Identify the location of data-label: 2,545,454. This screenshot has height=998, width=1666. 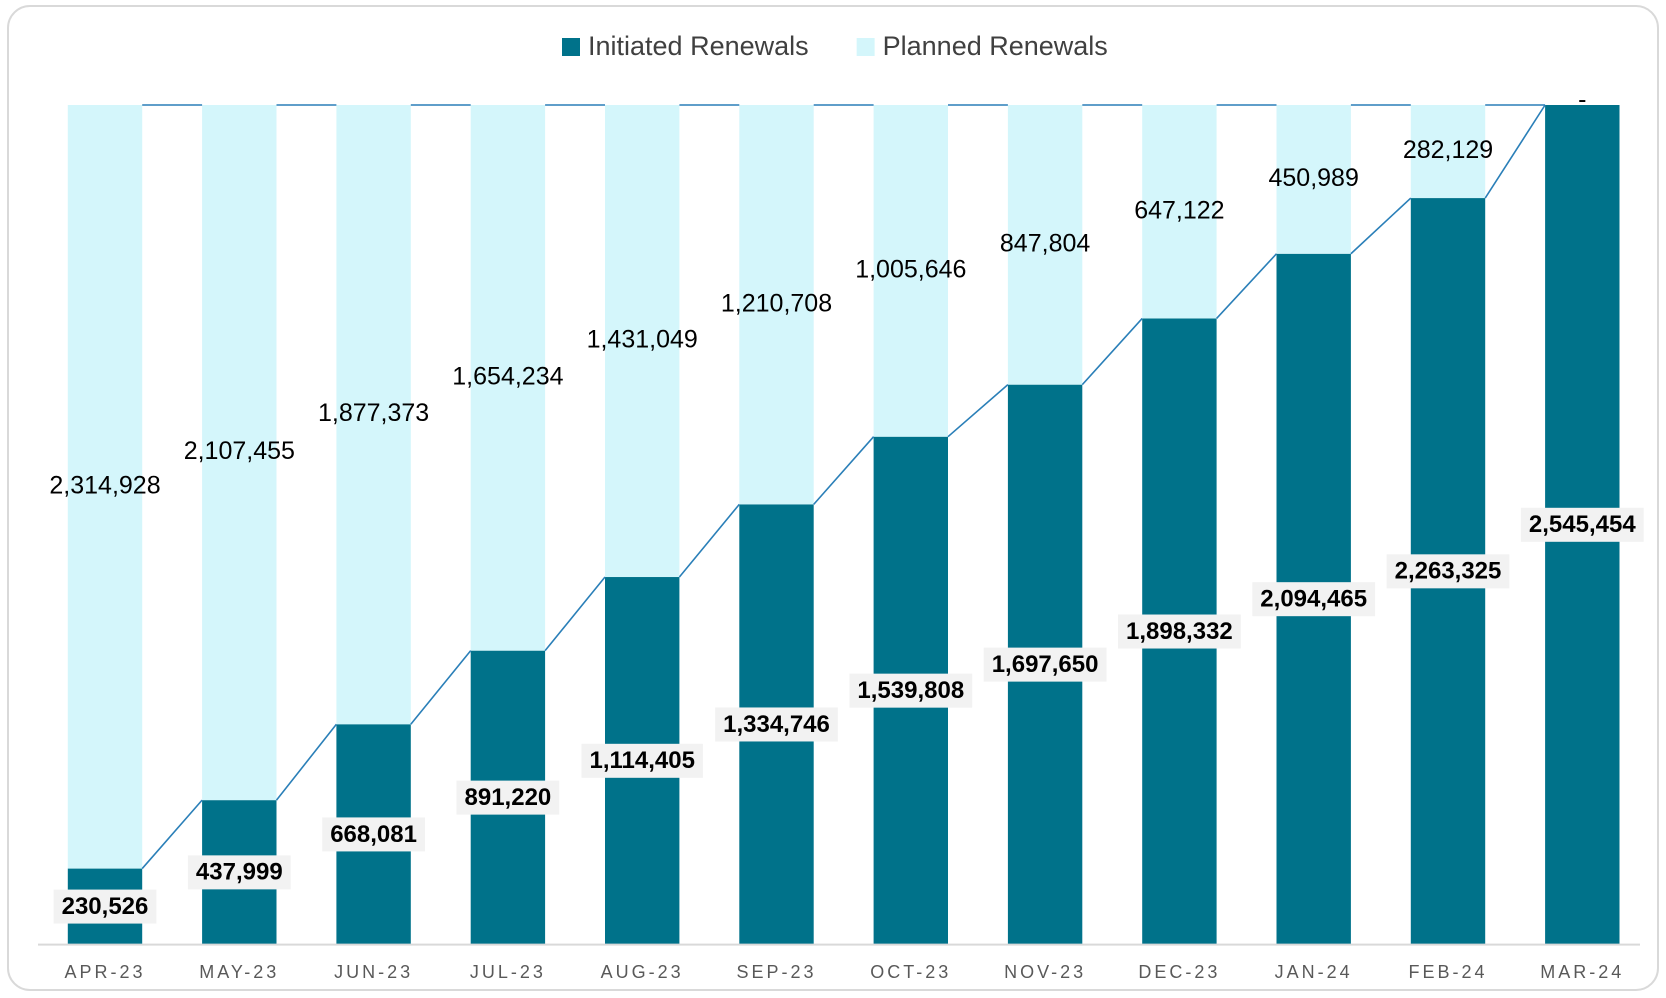
(1582, 524).